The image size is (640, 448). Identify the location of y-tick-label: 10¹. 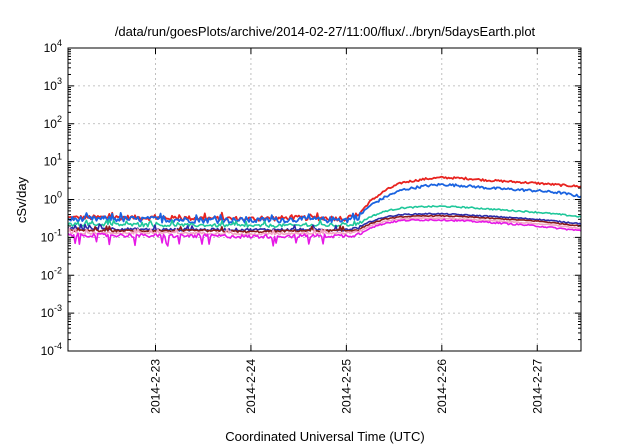
(53, 160).